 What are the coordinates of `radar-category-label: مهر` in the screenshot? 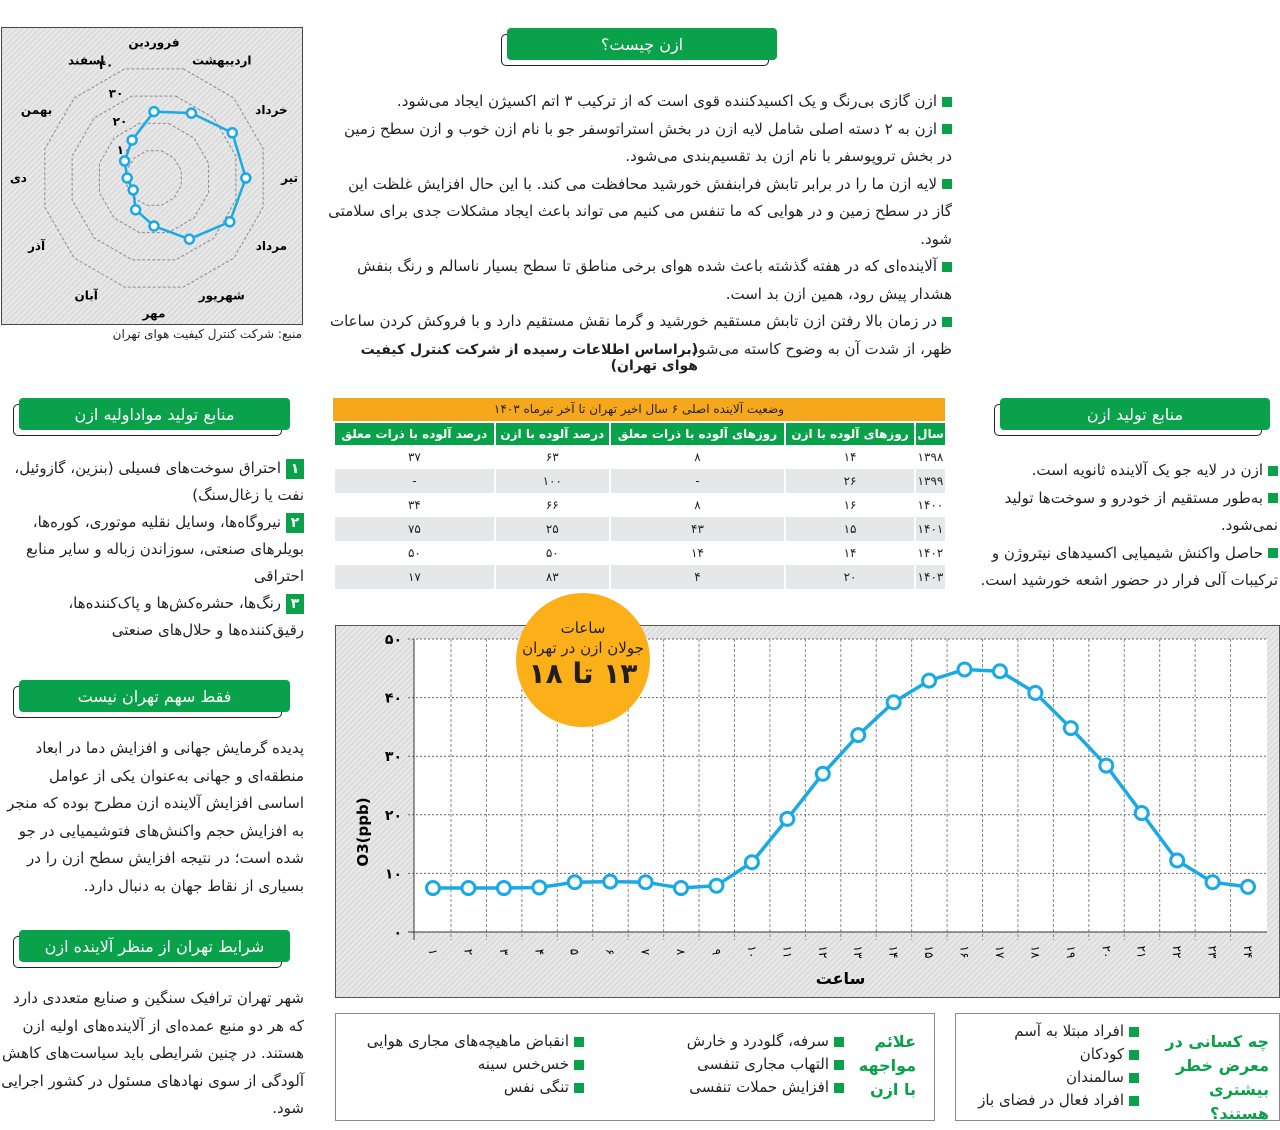 It's located at (154, 314).